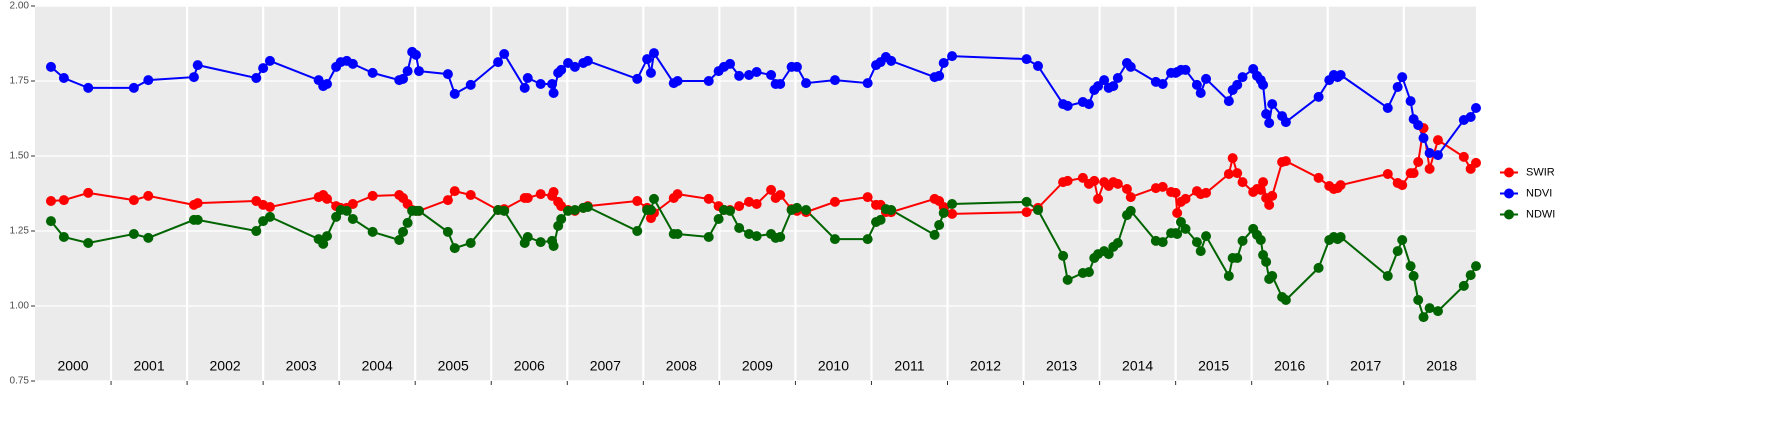  I want to click on year-label: 2010, so click(833, 366).